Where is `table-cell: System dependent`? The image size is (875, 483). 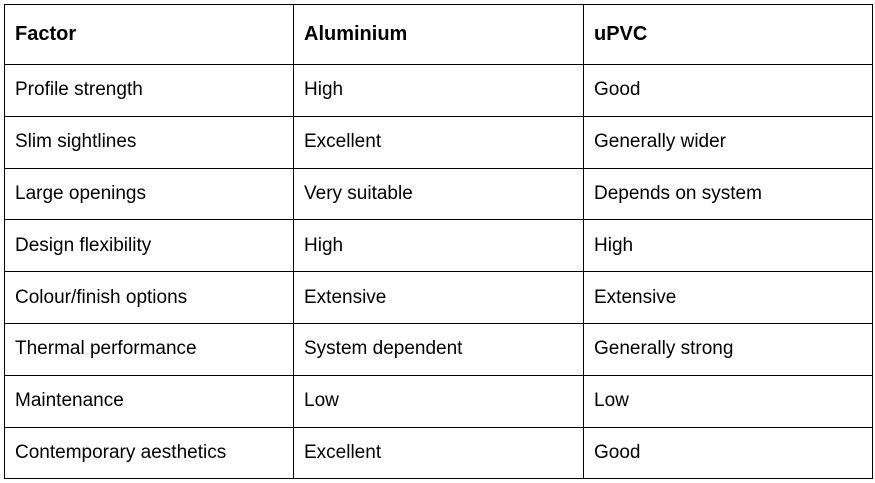
table-cell: System dependent is located at coordinates (438, 349).